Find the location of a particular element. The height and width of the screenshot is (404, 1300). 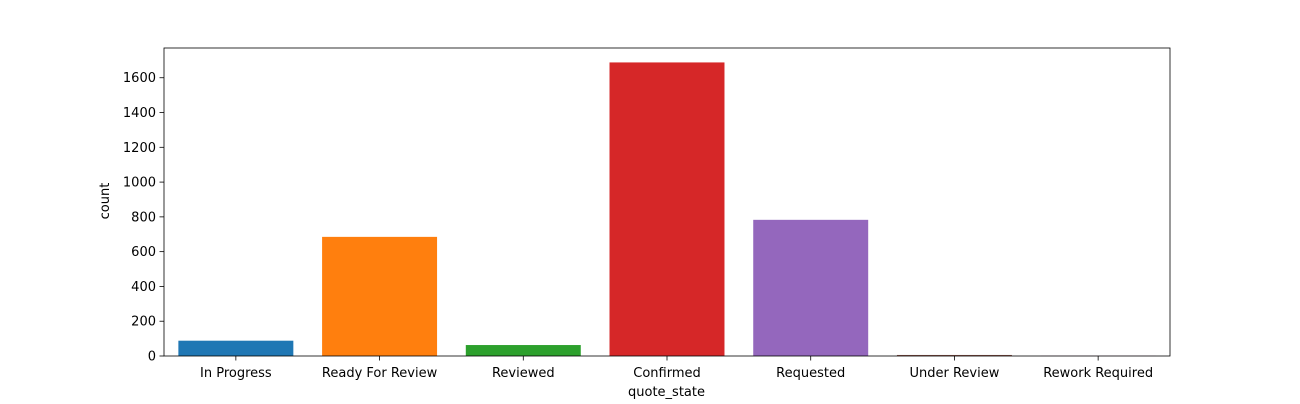

x-tick-label: Requested is located at coordinates (810, 373).